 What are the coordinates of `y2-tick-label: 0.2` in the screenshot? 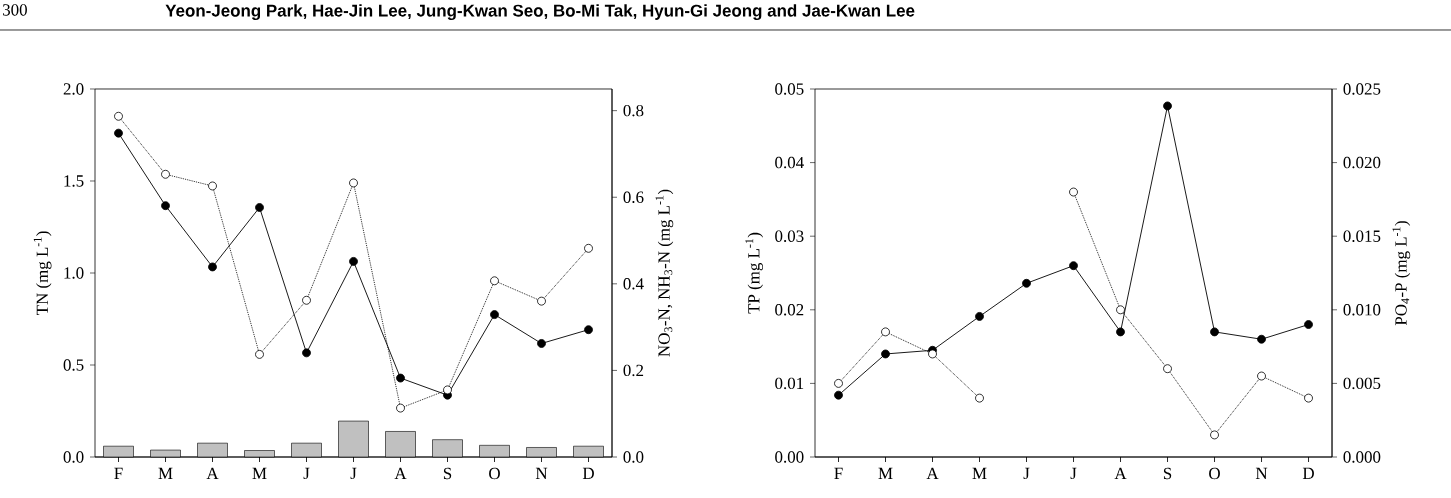 It's located at (633, 370).